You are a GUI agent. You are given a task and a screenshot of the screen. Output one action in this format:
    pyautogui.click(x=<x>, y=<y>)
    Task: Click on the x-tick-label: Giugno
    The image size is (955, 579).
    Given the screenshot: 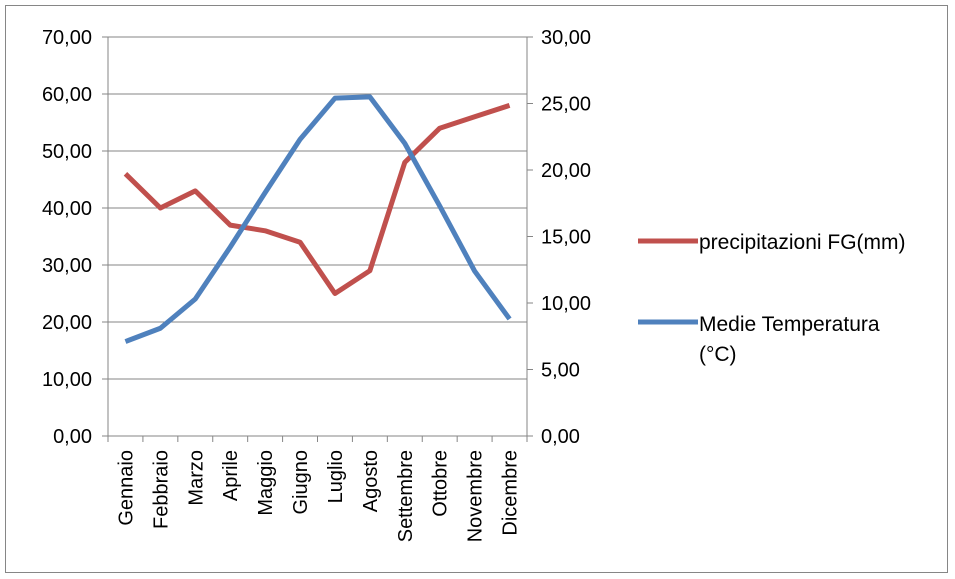 What is the action you would take?
    pyautogui.click(x=301, y=482)
    